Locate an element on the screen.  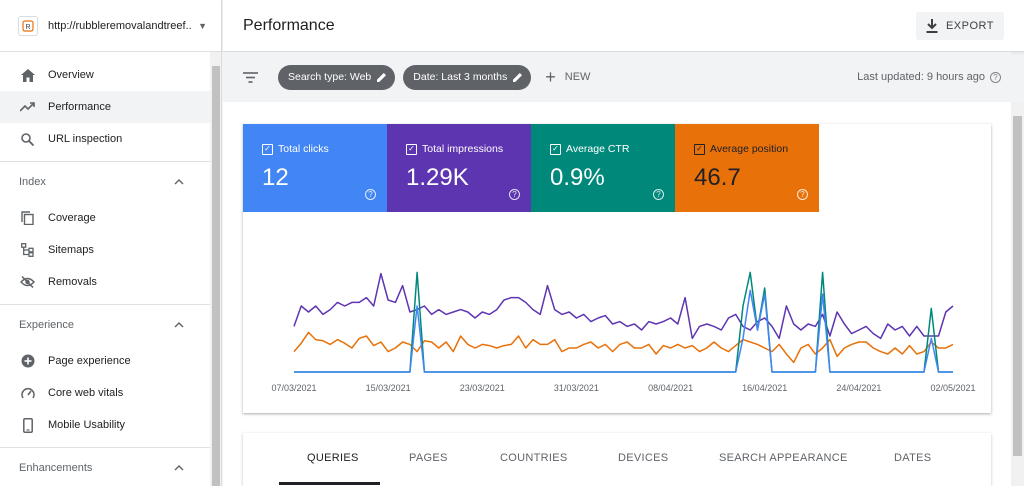
export-label: EXPORT is located at coordinates (969, 25).